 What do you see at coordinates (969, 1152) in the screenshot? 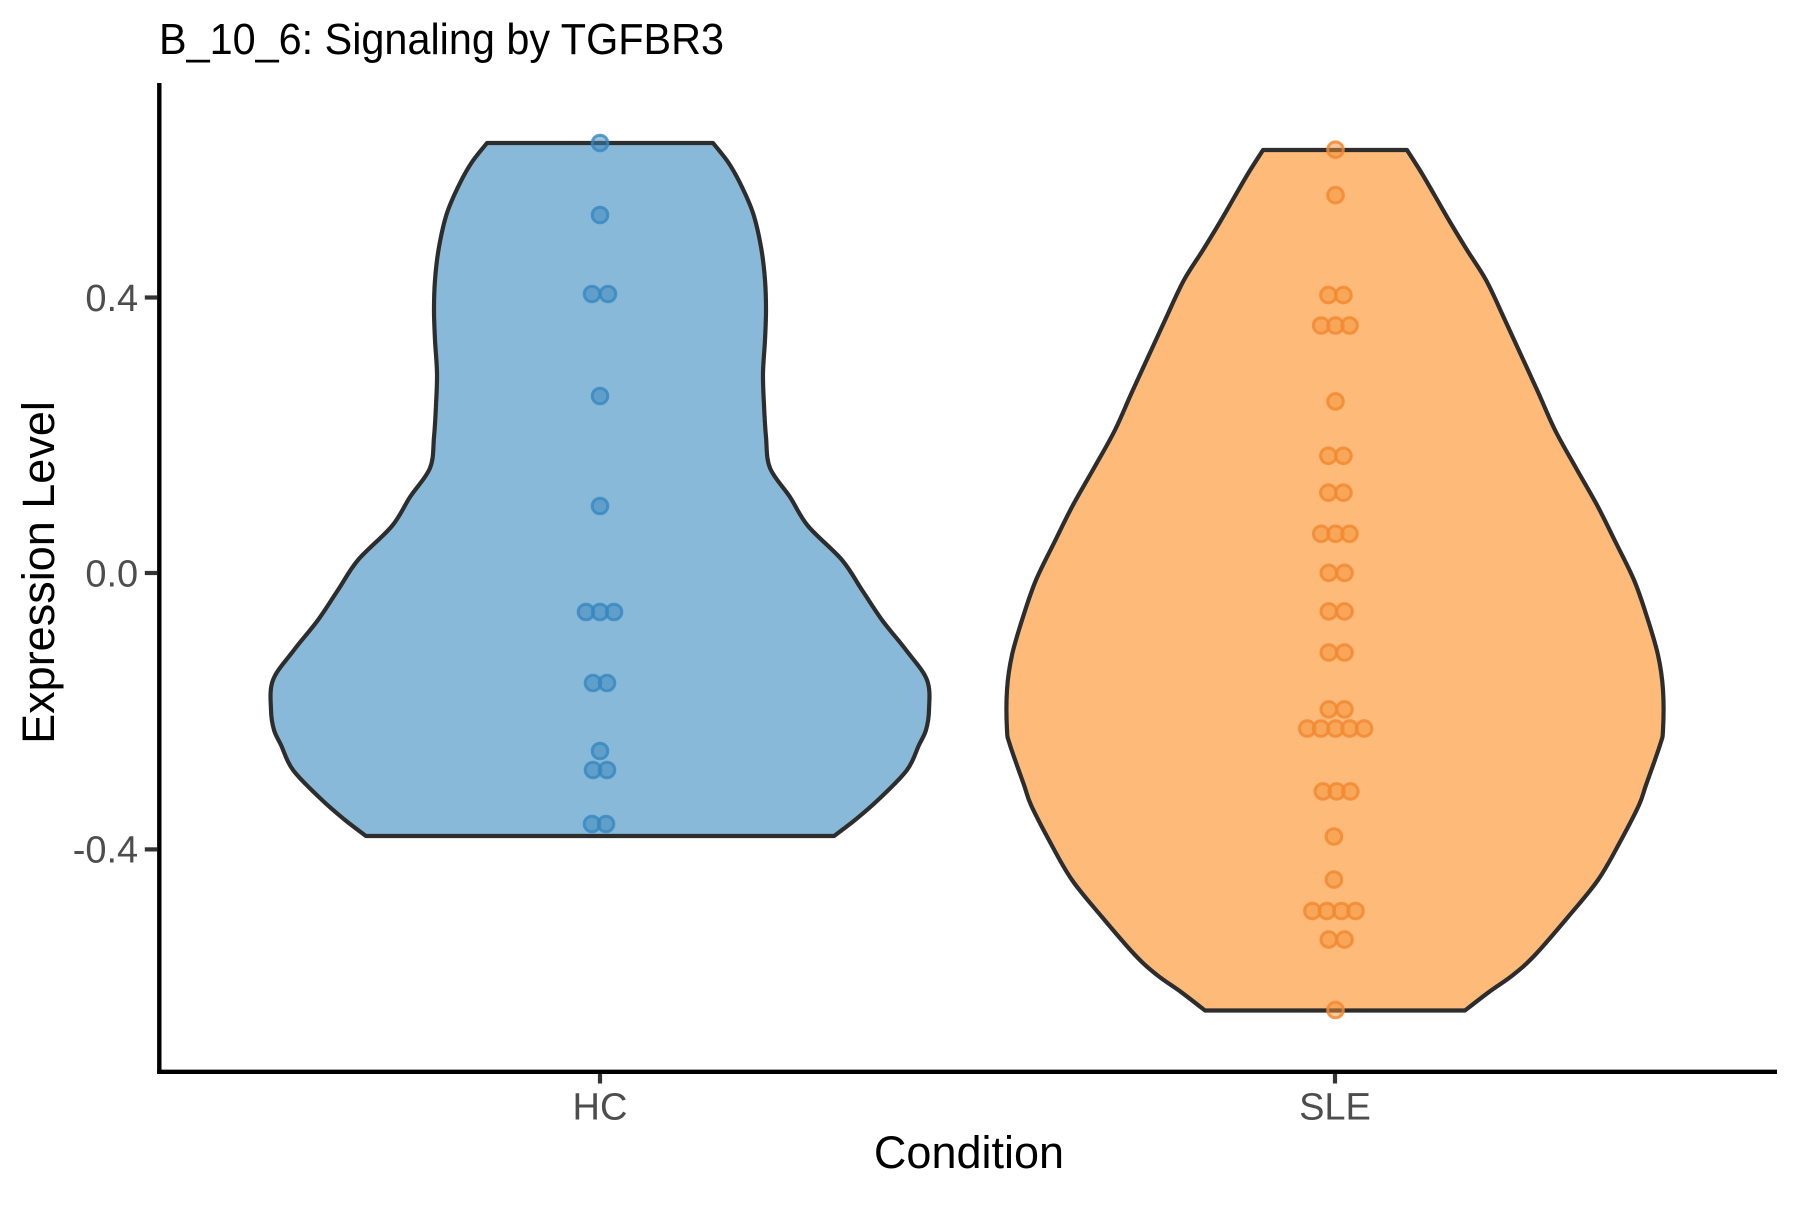
I see `svg-text: Condition` at bounding box center [969, 1152].